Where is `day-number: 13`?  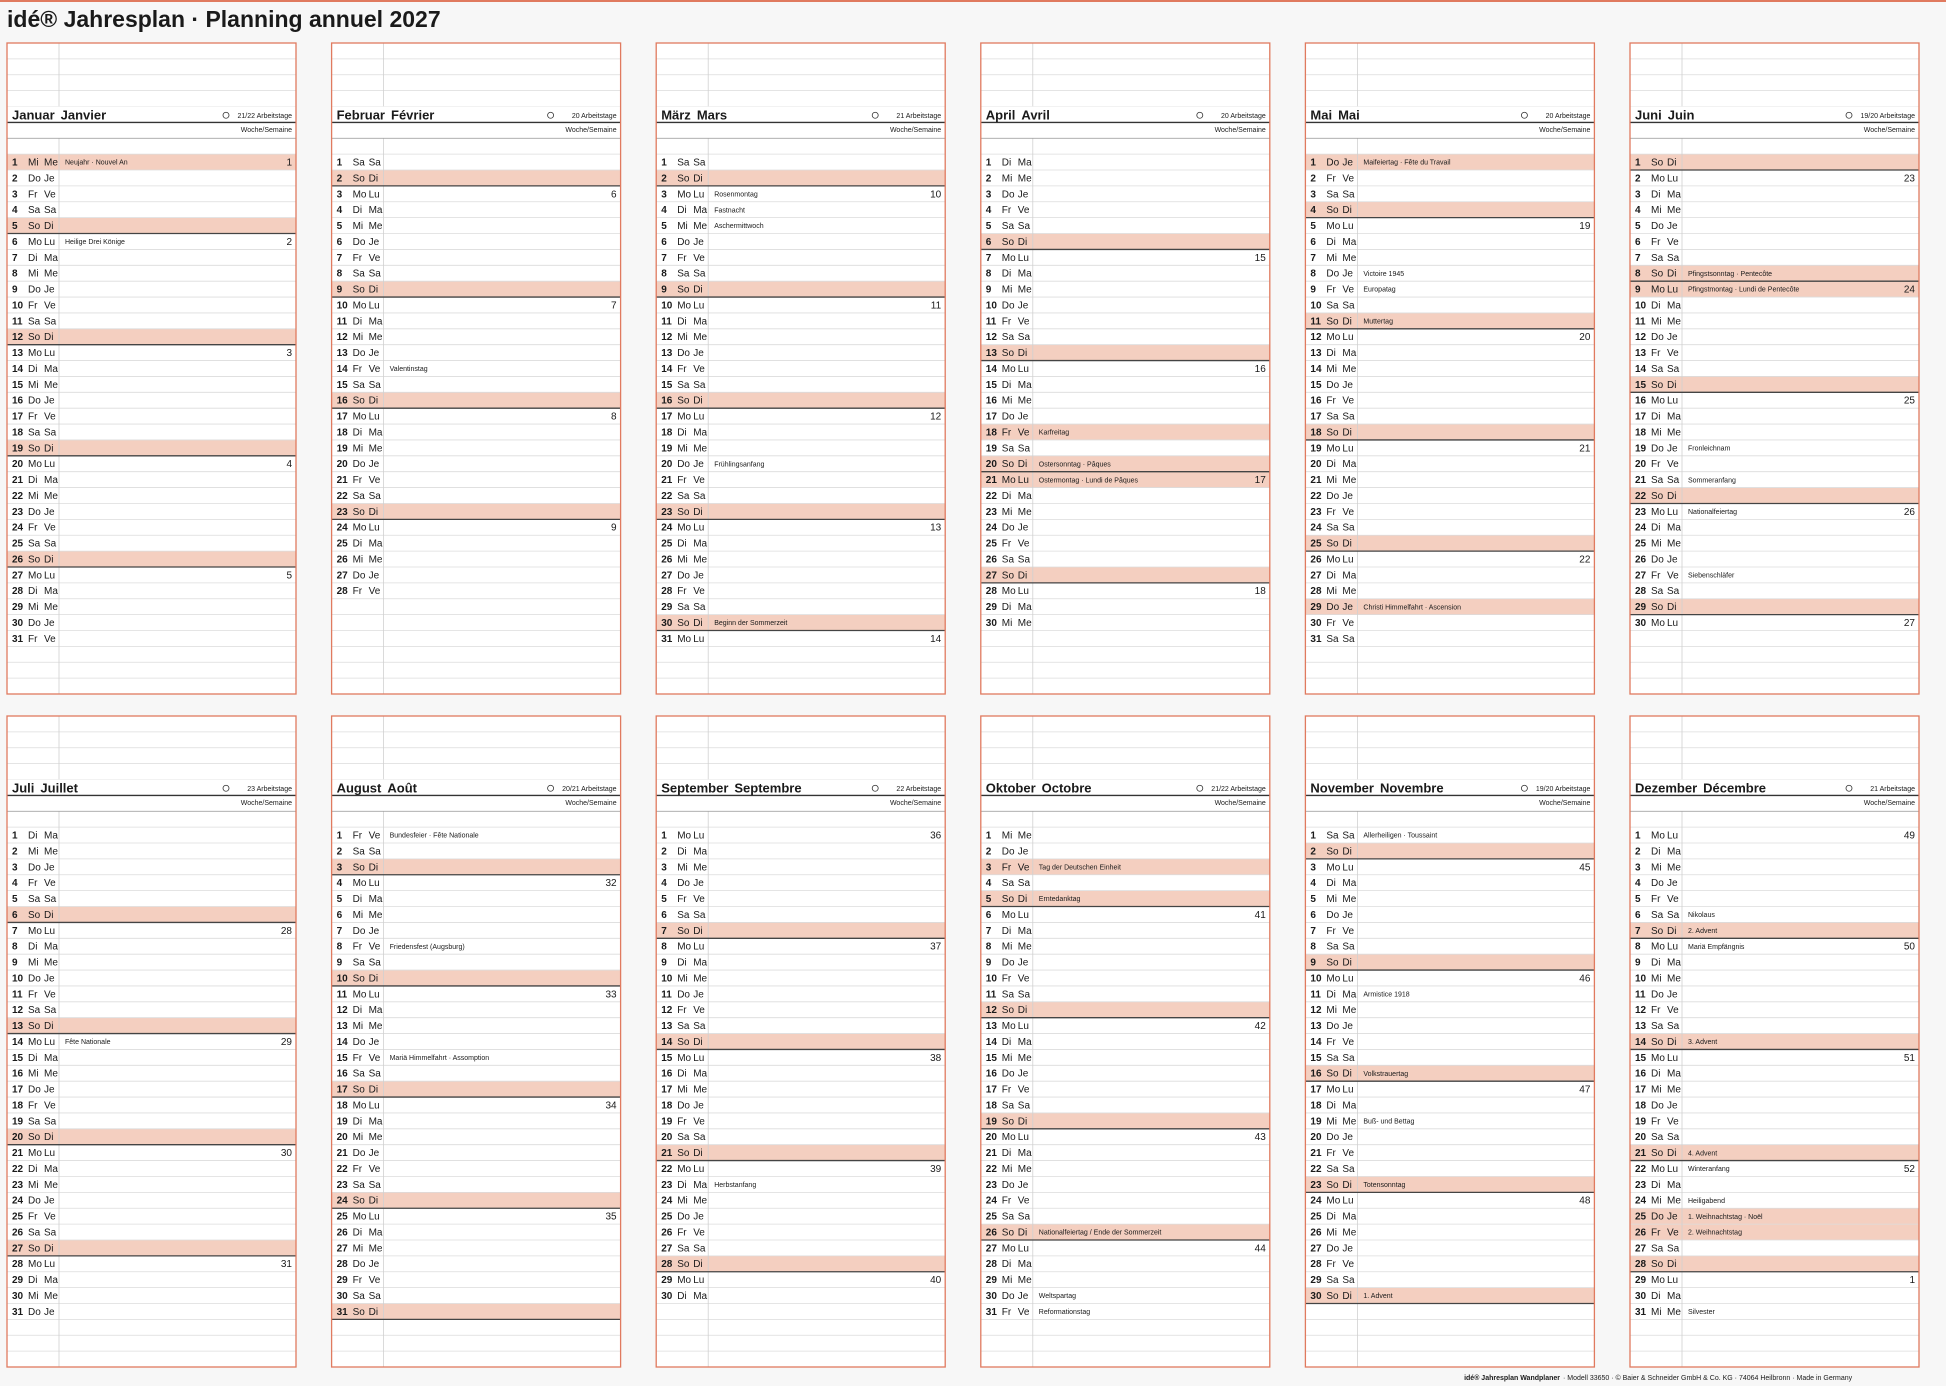 day-number: 13 is located at coordinates (18, 1026).